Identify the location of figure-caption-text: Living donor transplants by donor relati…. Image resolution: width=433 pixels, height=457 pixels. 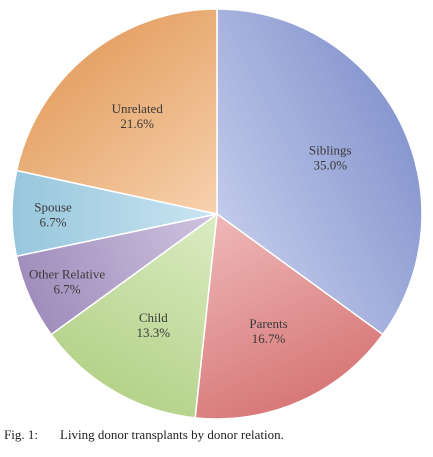
(172, 434).